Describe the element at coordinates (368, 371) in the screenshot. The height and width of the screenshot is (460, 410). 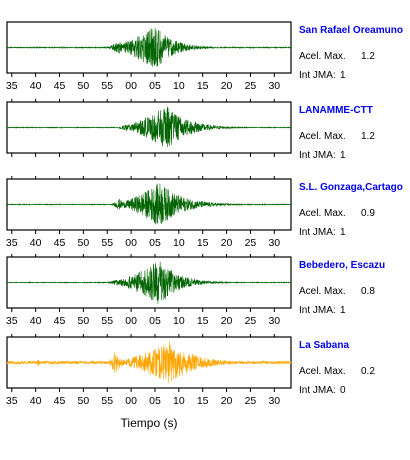
I see `acel-max-value: 0.2` at that location.